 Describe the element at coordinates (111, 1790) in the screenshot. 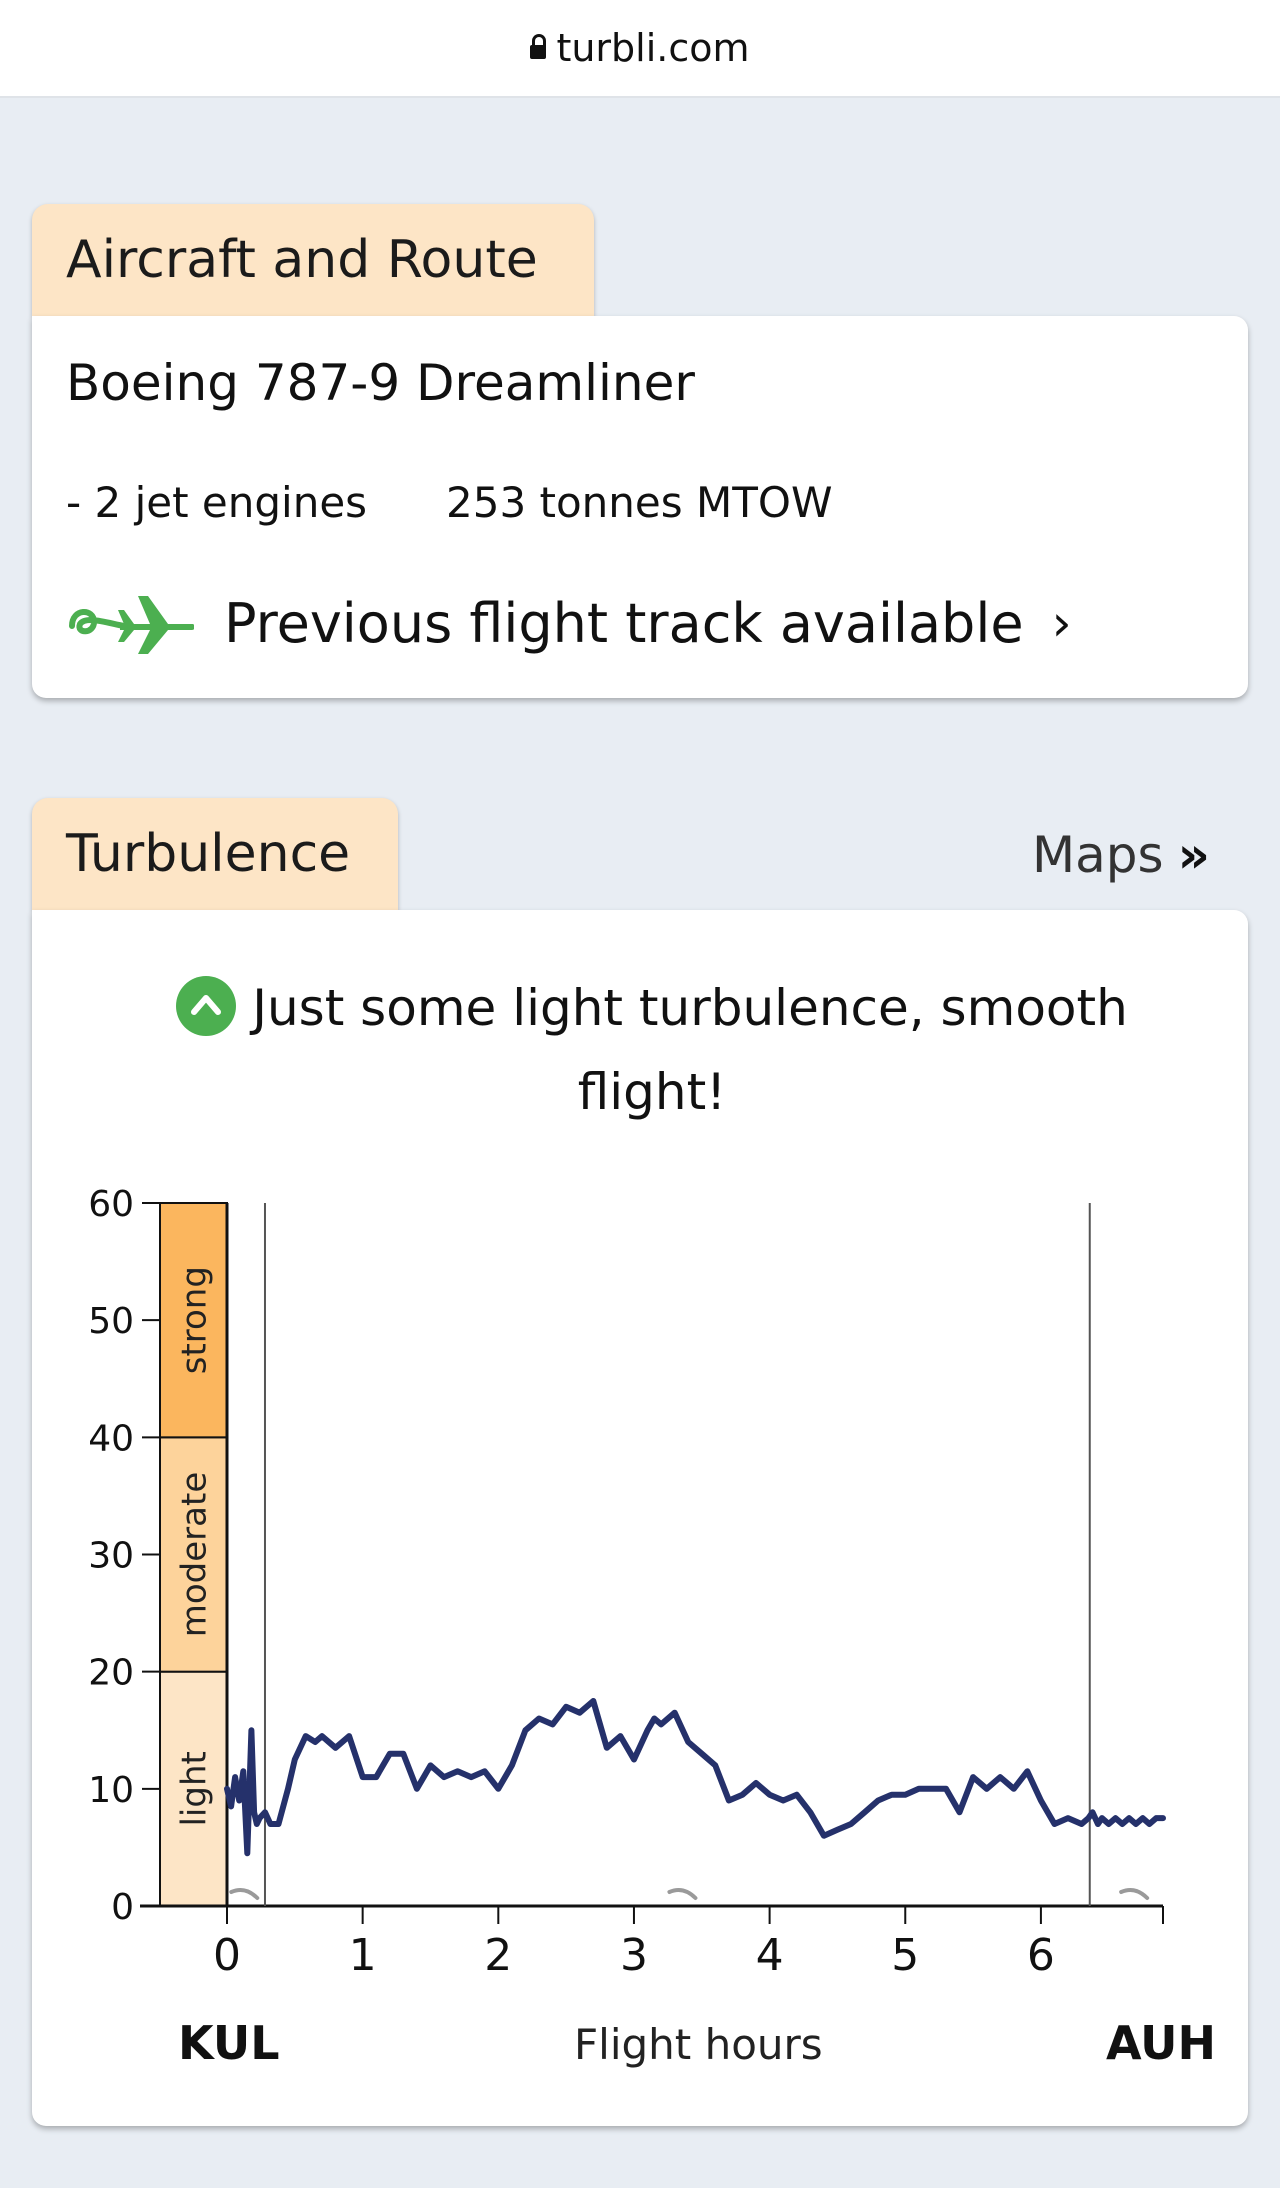

I see `y-tick-label: 10` at that location.